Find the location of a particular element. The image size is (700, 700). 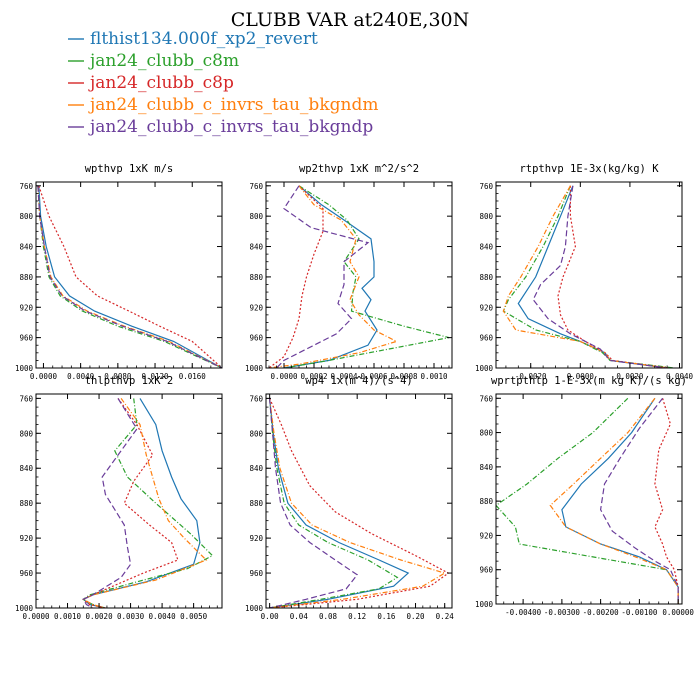

x-tick-label: -0.00100 is located at coordinates (639, 612).